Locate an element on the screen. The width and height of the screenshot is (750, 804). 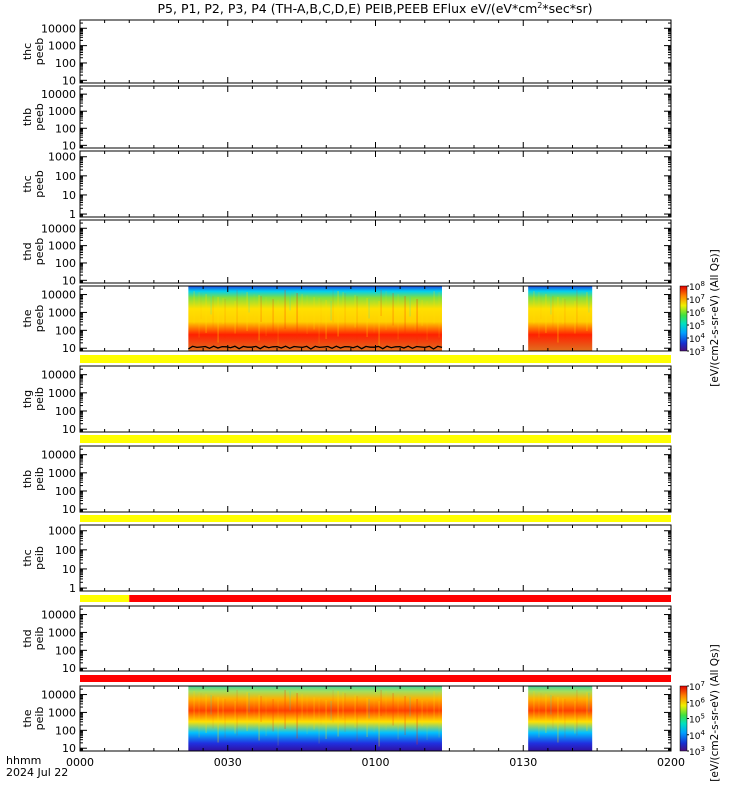
colorbar is located at coordinates (683, 718).